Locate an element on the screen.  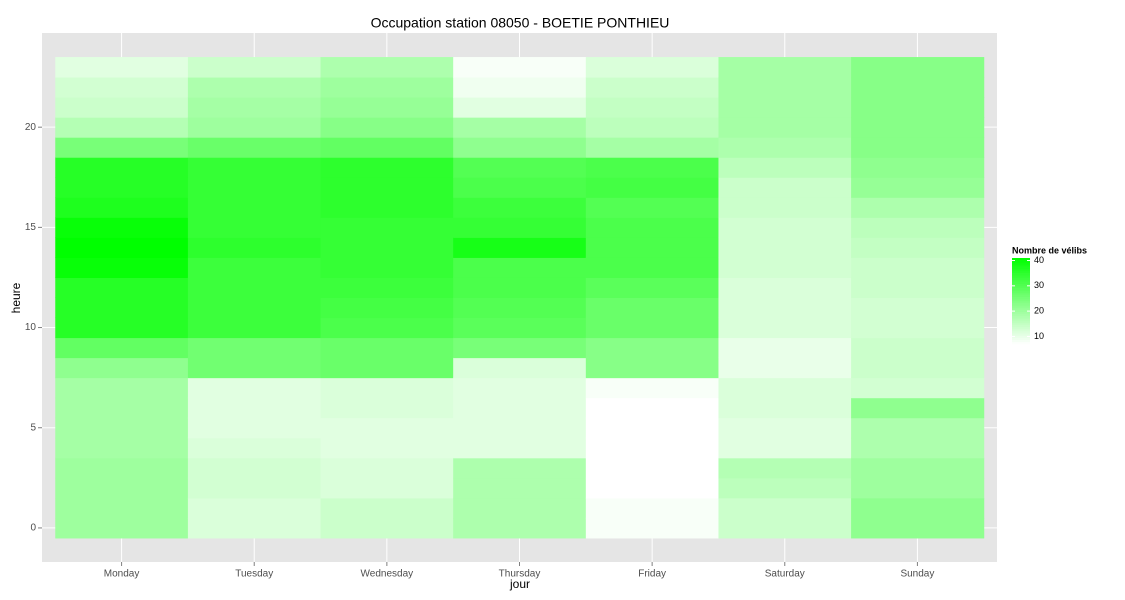
y-tick-label: 15 is located at coordinates (31, 227).